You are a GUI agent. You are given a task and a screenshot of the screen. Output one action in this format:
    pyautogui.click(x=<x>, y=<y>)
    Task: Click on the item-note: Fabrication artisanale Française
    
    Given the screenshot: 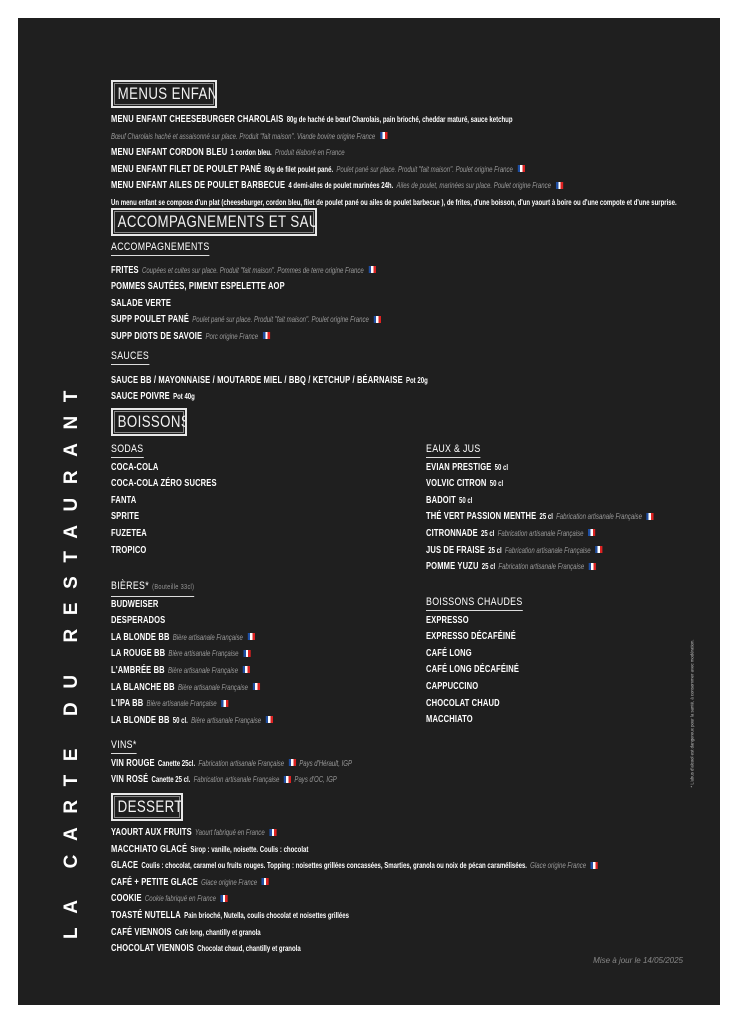 What is the action you would take?
    pyautogui.click(x=599, y=516)
    